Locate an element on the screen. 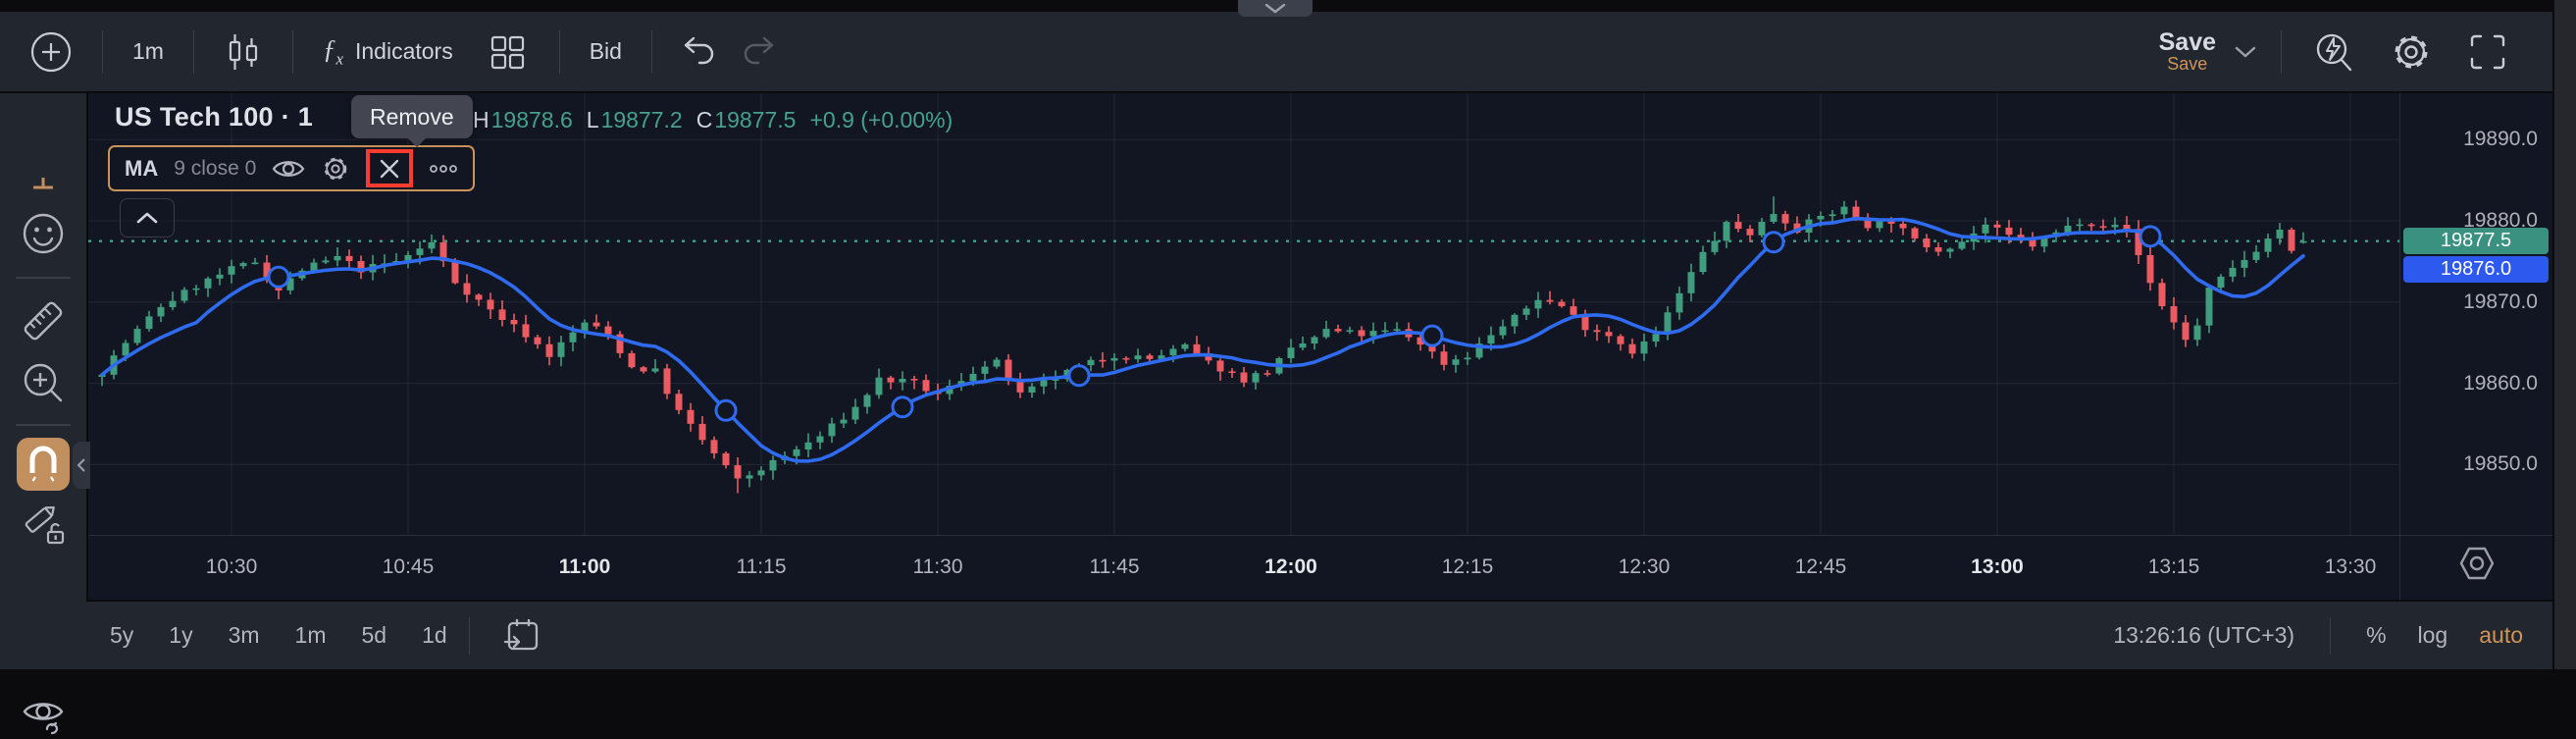  collapse-chevron-icon is located at coordinates (81, 465).